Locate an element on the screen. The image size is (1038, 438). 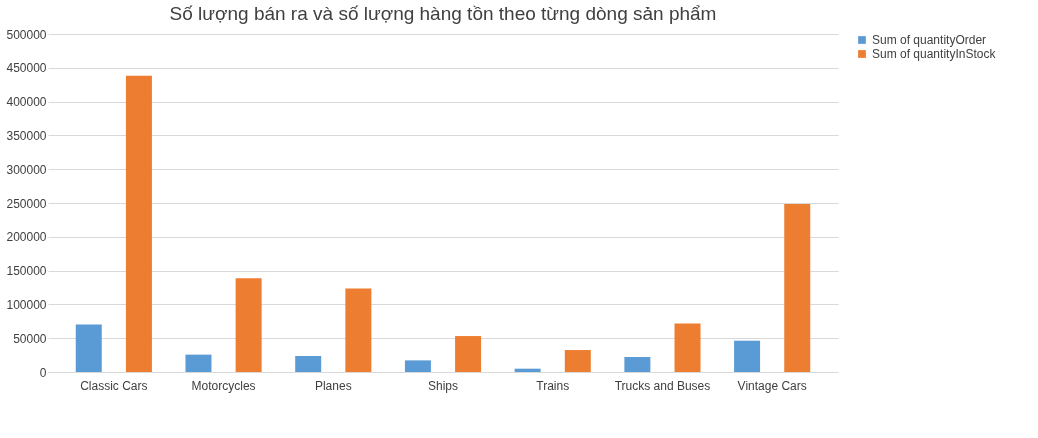
x-tick-label: Vintage Cars is located at coordinates (772, 385).